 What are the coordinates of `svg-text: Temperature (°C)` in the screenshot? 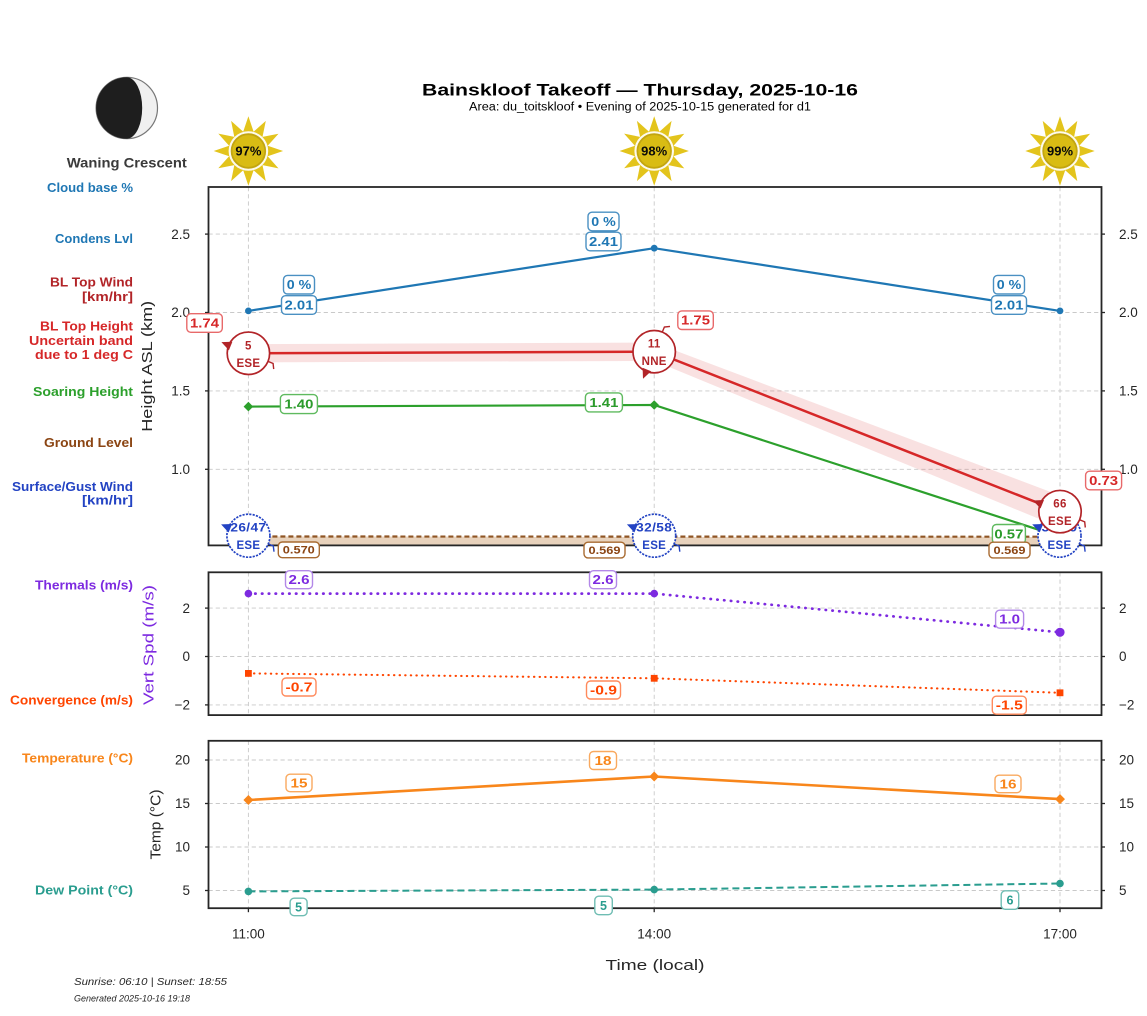 It's located at (77, 757).